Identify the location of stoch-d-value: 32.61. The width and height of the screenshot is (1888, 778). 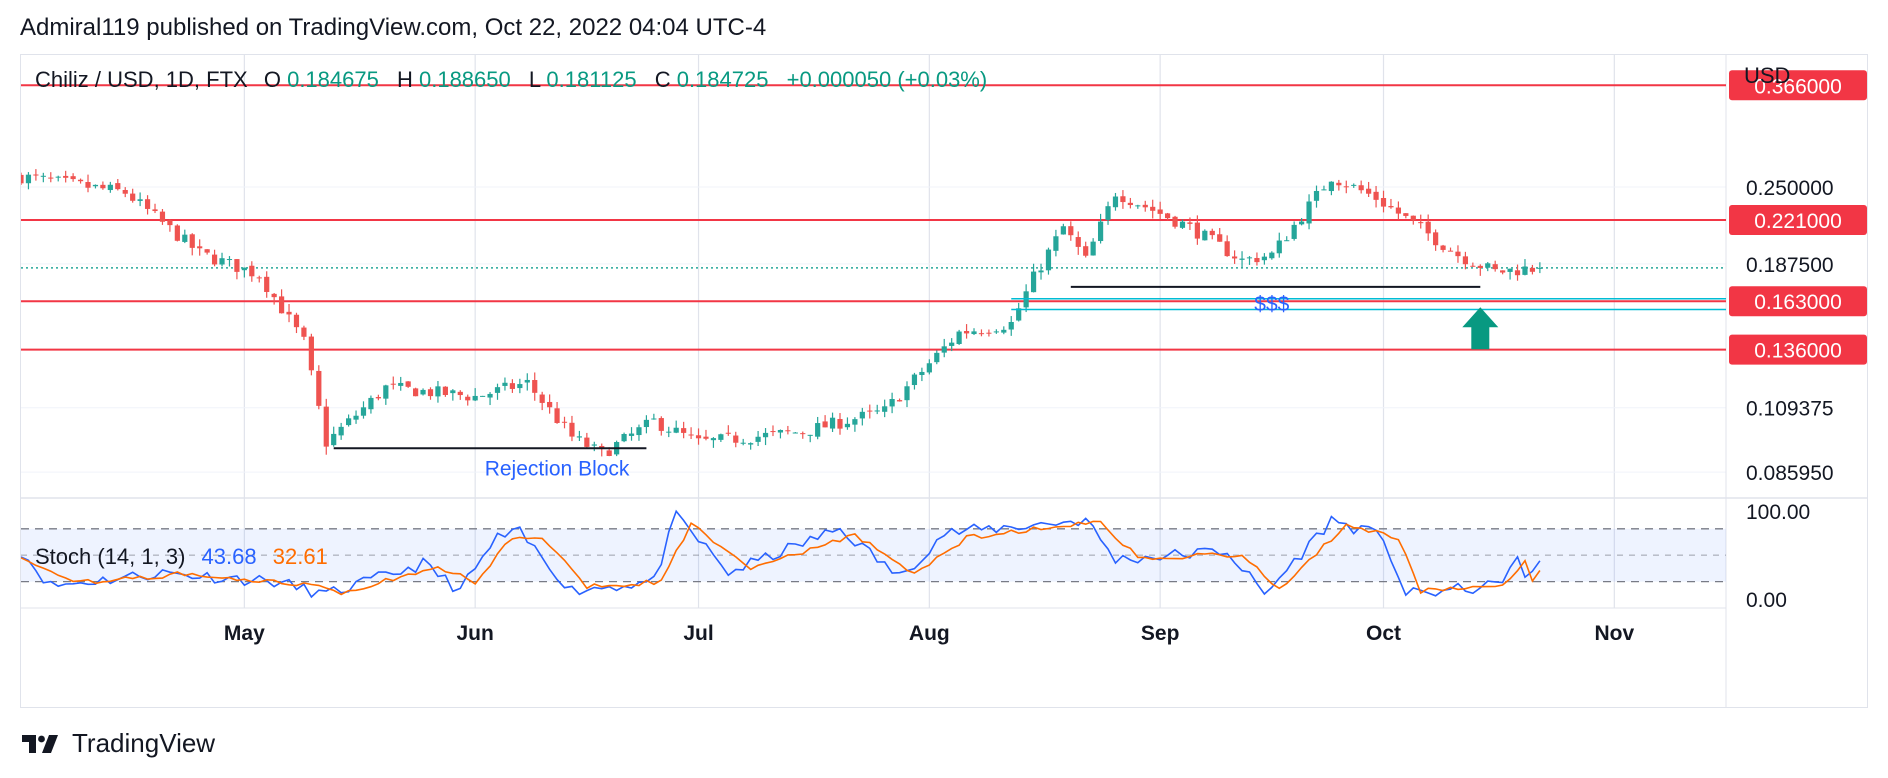
(300, 556).